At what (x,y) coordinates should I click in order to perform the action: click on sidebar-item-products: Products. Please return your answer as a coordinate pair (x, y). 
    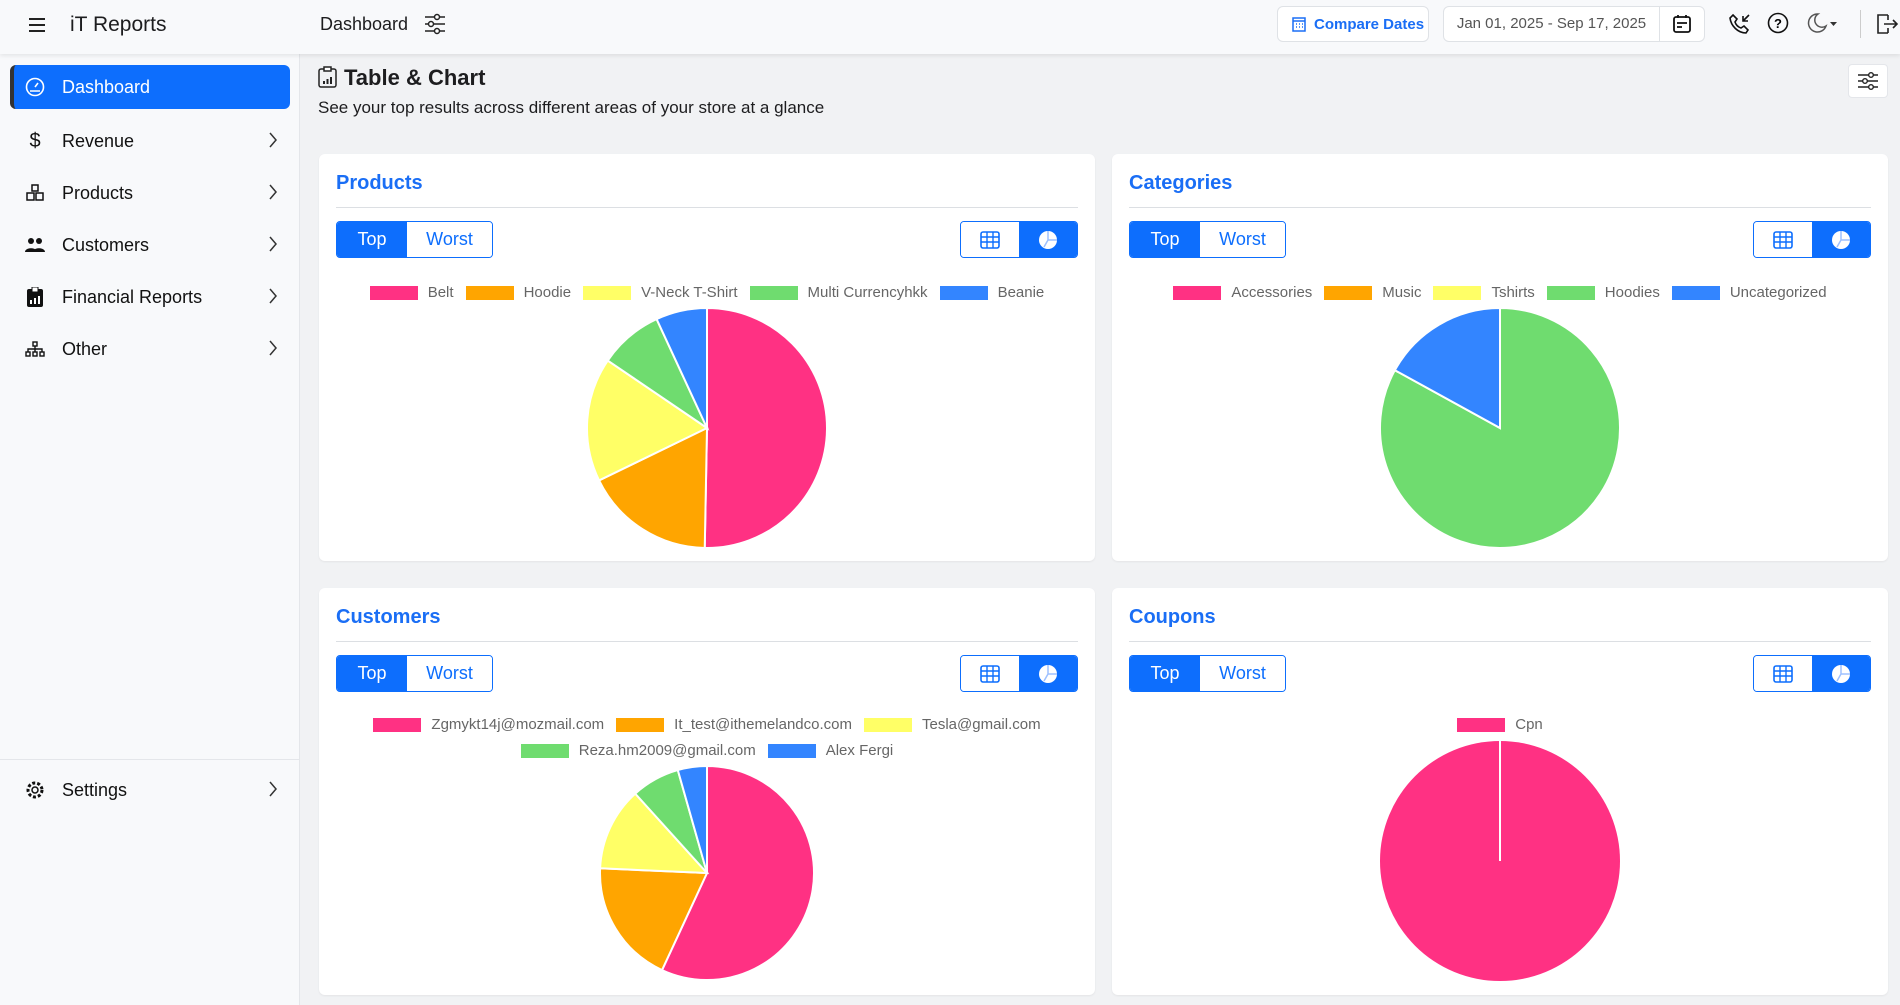
    Looking at the image, I should click on (150, 193).